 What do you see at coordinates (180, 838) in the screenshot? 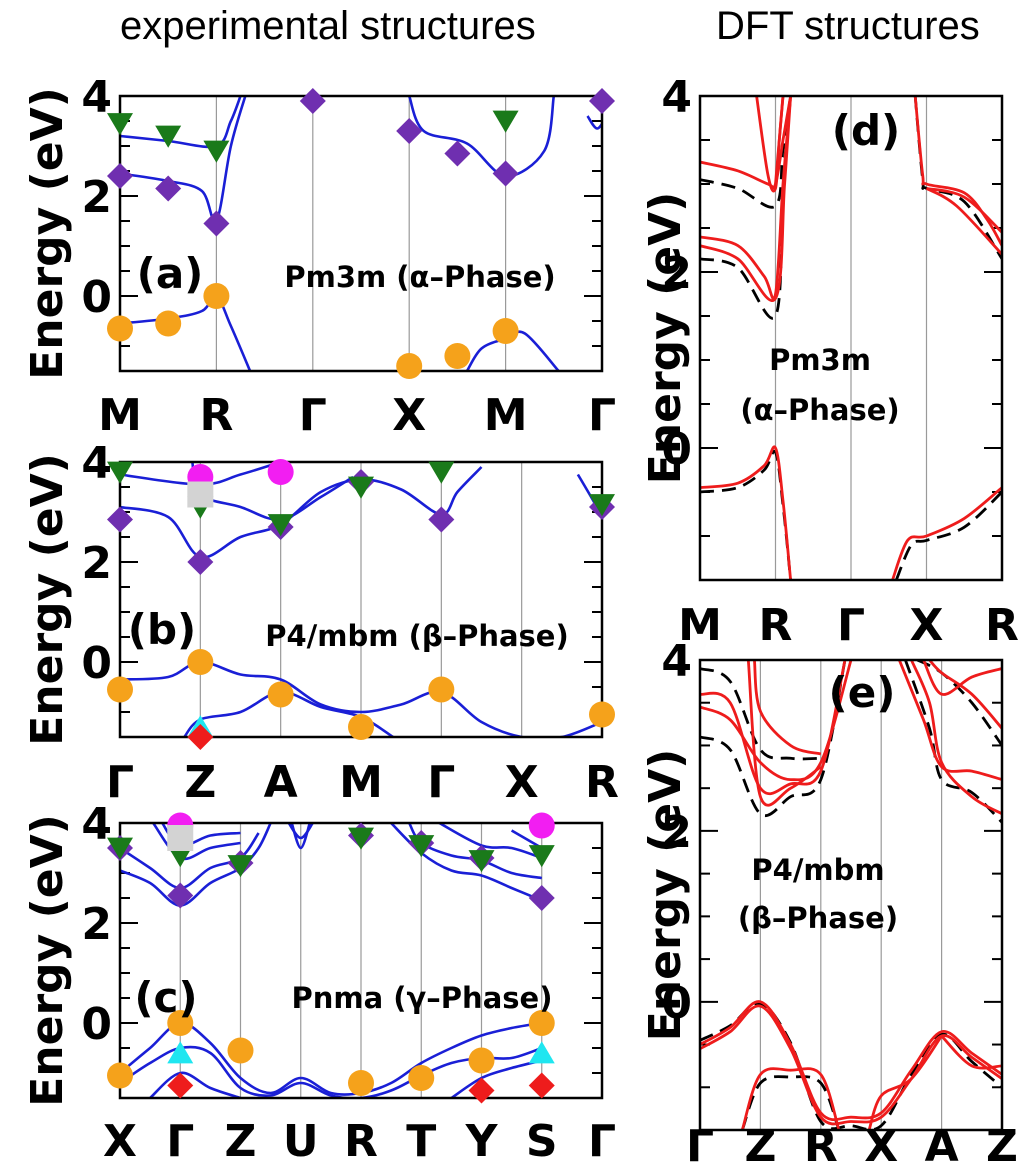
I see `marker-gray-square` at bounding box center [180, 838].